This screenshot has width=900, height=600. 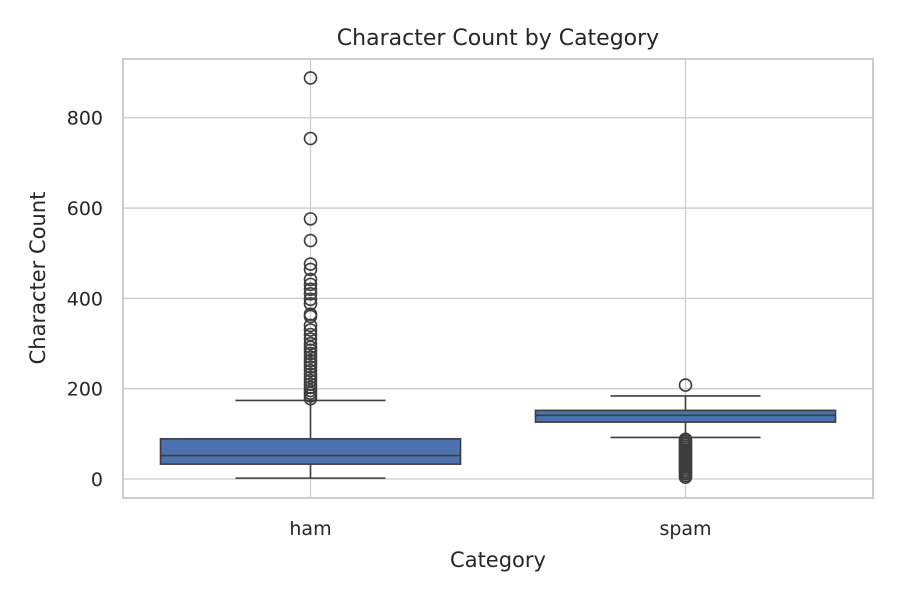 I want to click on y-tick-label: 0, so click(x=97, y=480).